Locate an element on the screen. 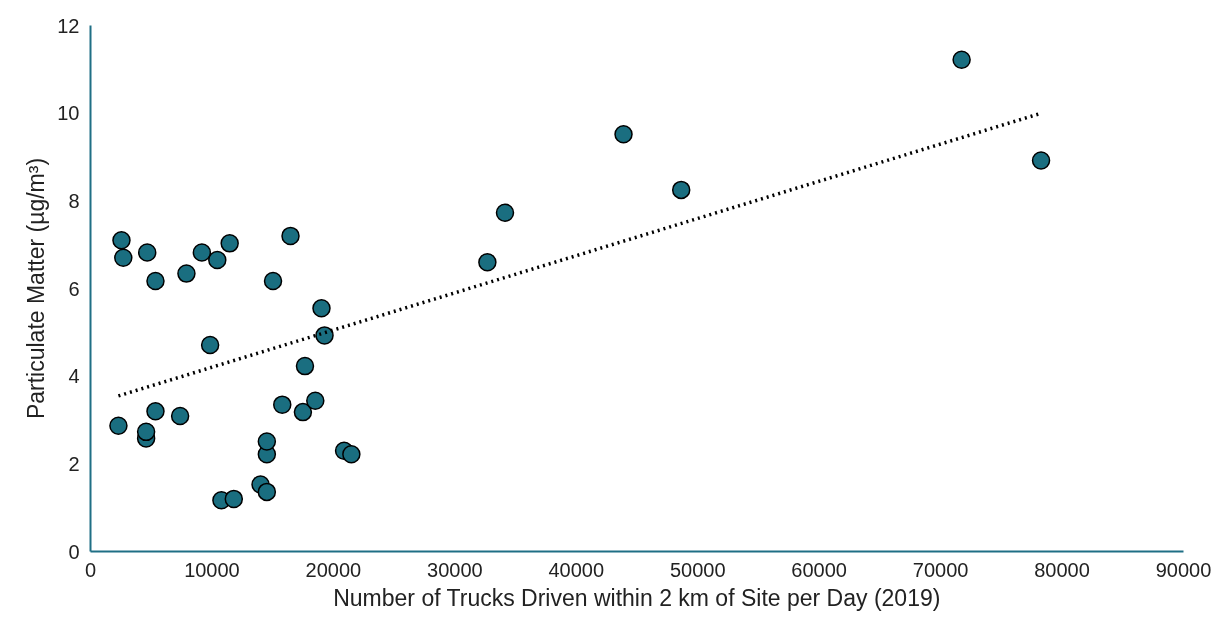 The width and height of the screenshot is (1228, 641). y-tick-label: 4 is located at coordinates (74, 376).